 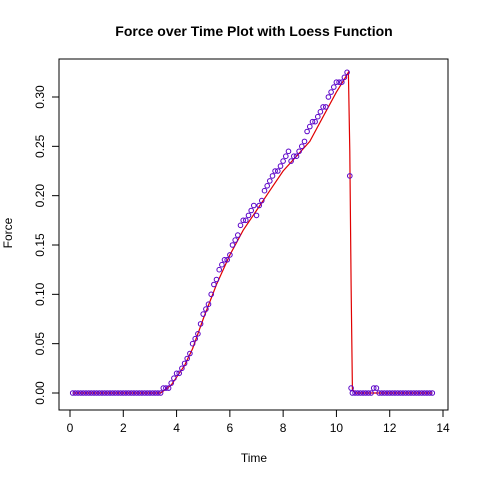 I want to click on x-axis-label: Time, so click(x=254, y=458).